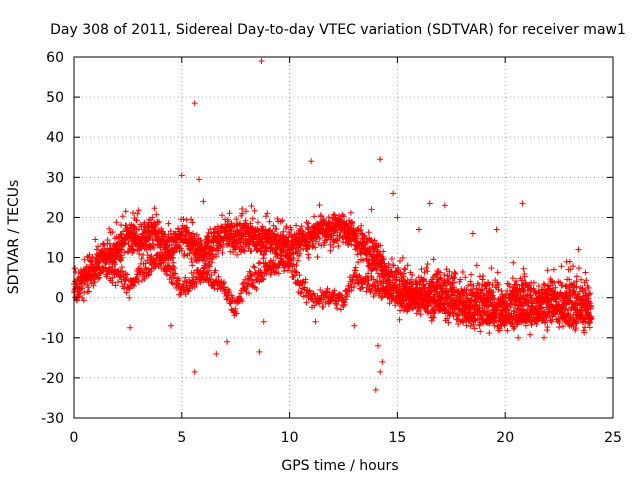  I want to click on y-tick-label: -20, so click(52, 379).